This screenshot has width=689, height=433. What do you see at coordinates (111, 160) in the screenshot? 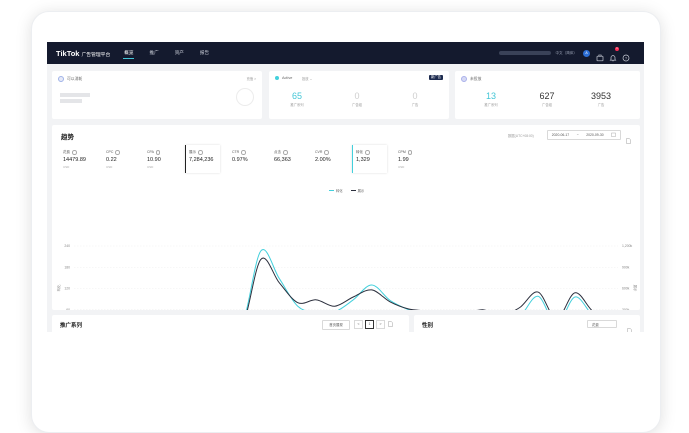
I see `metric-value: 0.22` at bounding box center [111, 160].